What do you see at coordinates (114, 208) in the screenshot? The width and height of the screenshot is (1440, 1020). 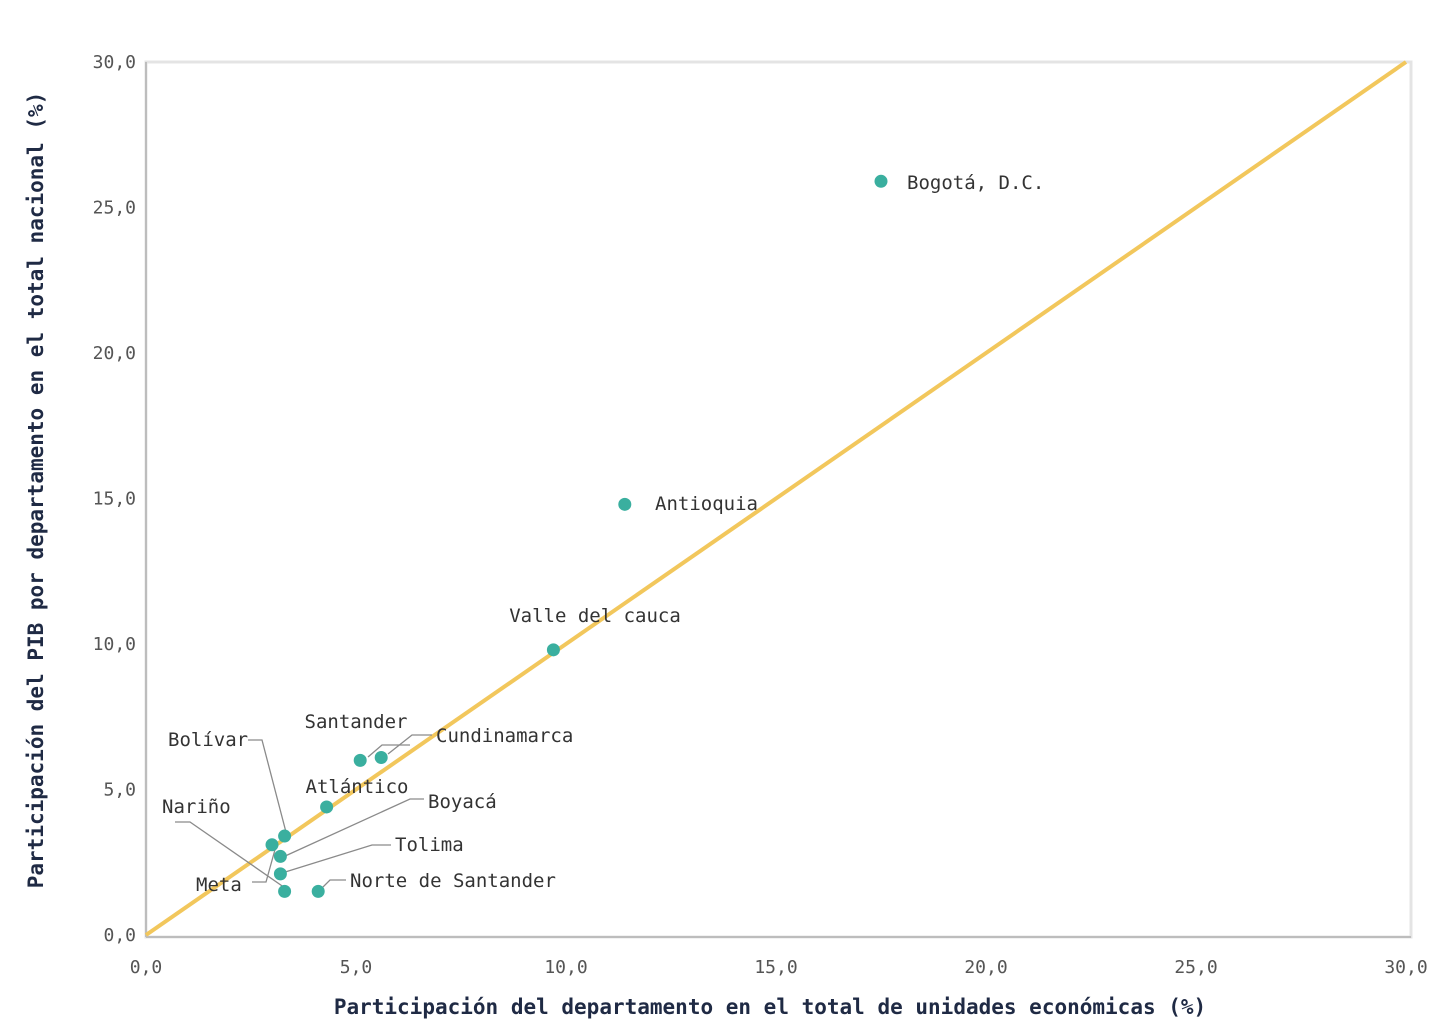 I see `y-tick-label: 25,0` at bounding box center [114, 208].